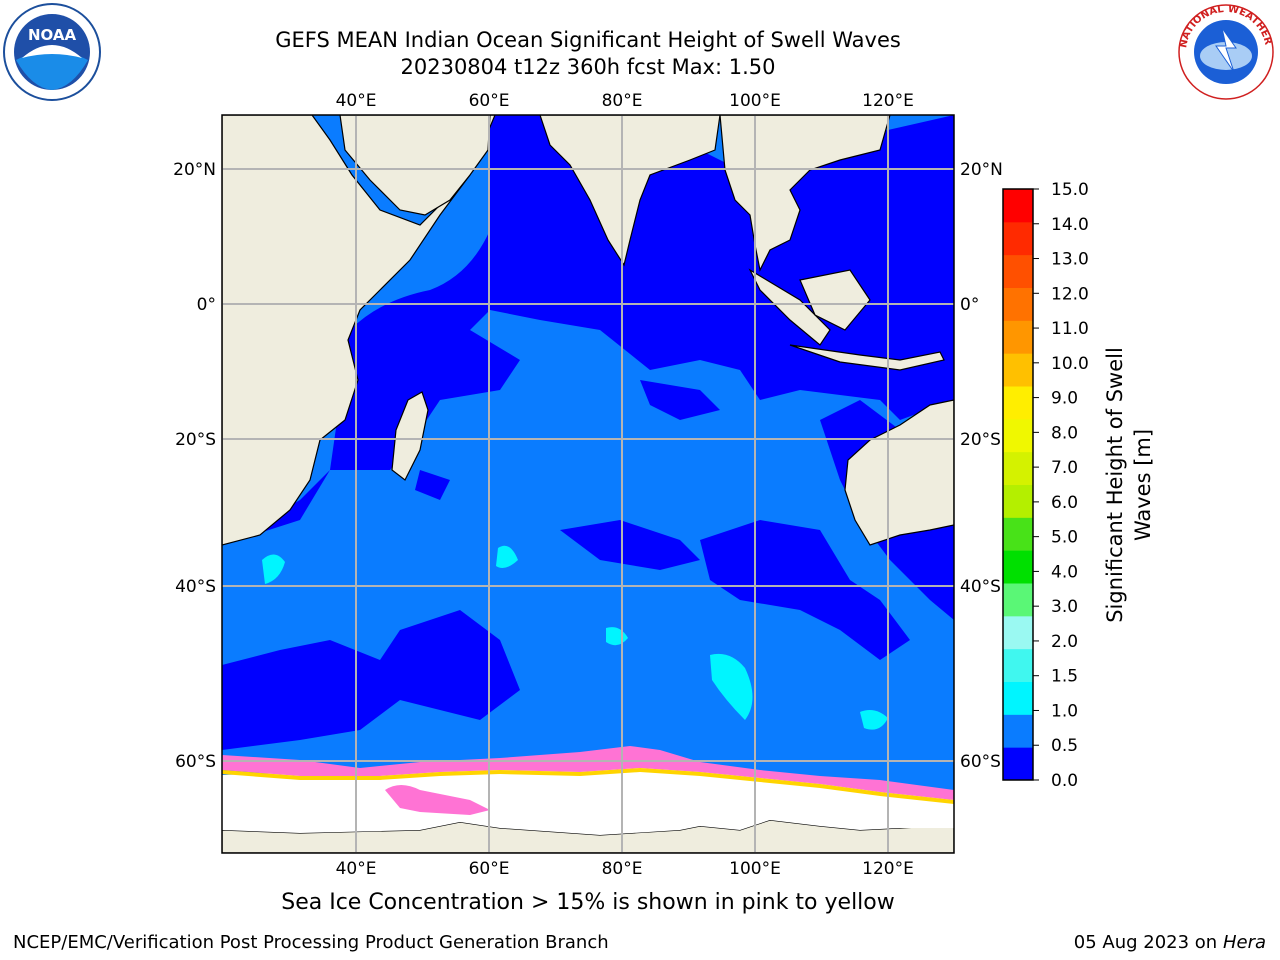 The height and width of the screenshot is (960, 1280). I want to click on colorbar-tick-label: 11.0, so click(1070, 329).